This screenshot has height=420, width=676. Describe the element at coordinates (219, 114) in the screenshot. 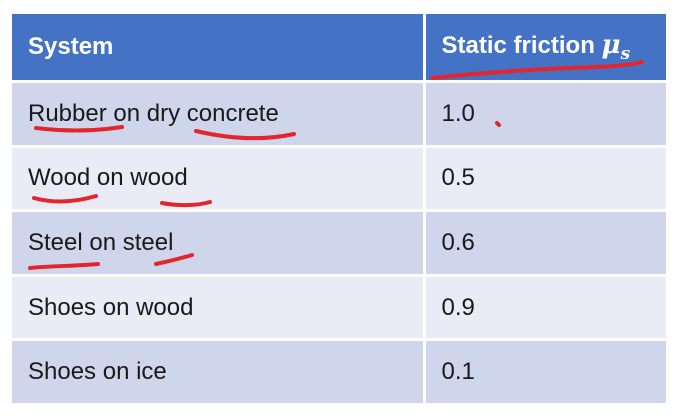

I see `cell-system: Rubber on dry concrete` at that location.